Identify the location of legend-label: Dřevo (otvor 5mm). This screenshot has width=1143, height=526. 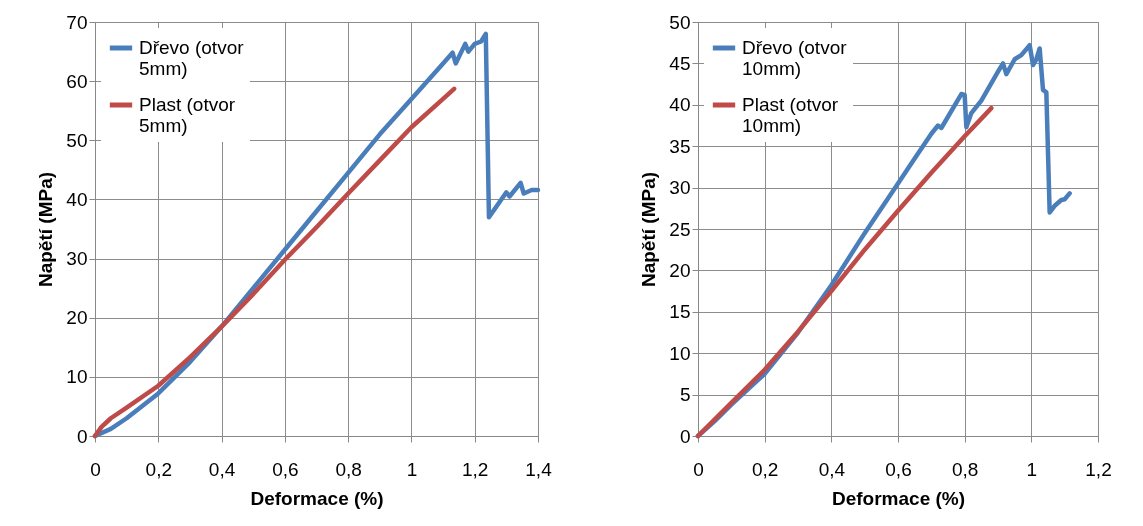
(192, 58).